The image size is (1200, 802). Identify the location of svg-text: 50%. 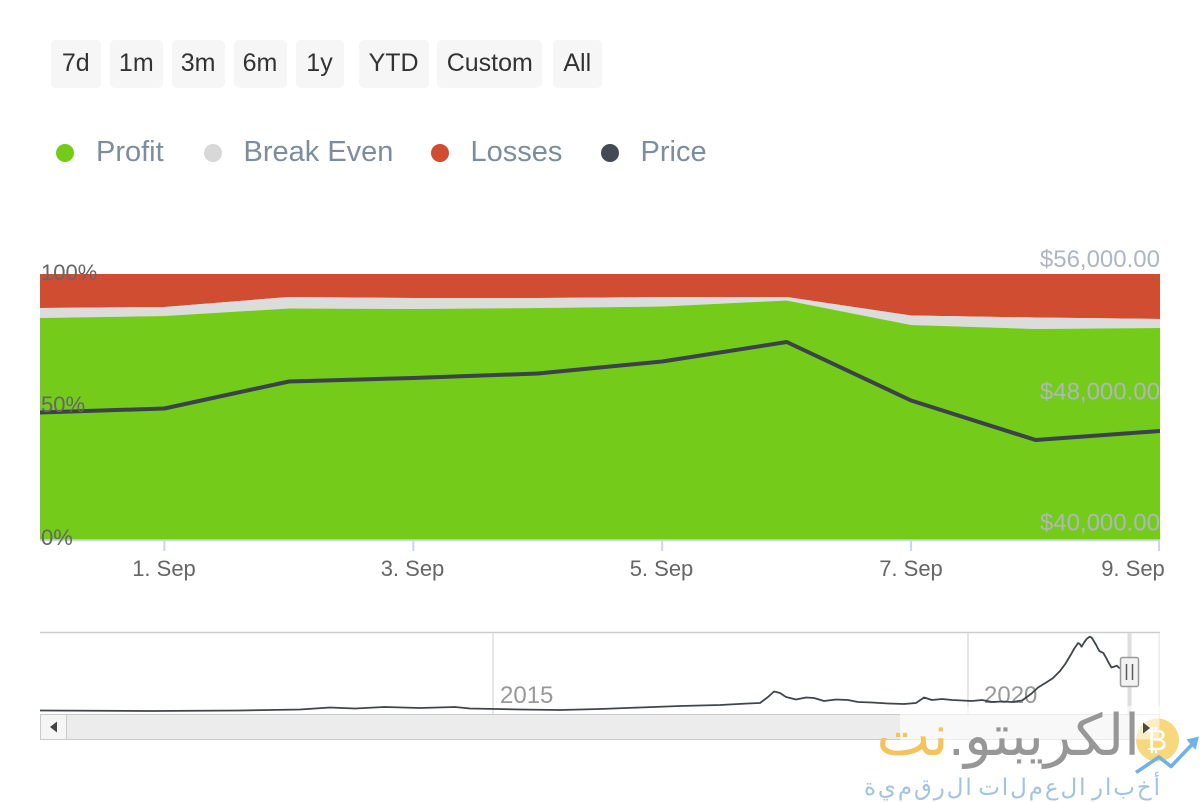
(63, 404).